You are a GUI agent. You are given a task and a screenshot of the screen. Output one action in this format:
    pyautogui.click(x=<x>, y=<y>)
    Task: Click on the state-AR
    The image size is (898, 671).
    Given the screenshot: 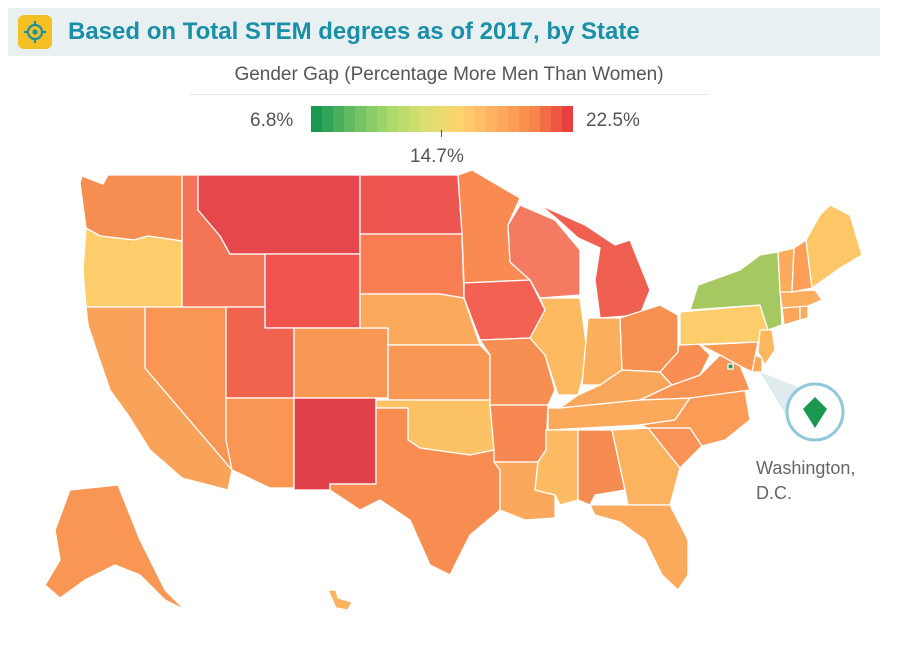 What is the action you would take?
    pyautogui.click(x=519, y=433)
    